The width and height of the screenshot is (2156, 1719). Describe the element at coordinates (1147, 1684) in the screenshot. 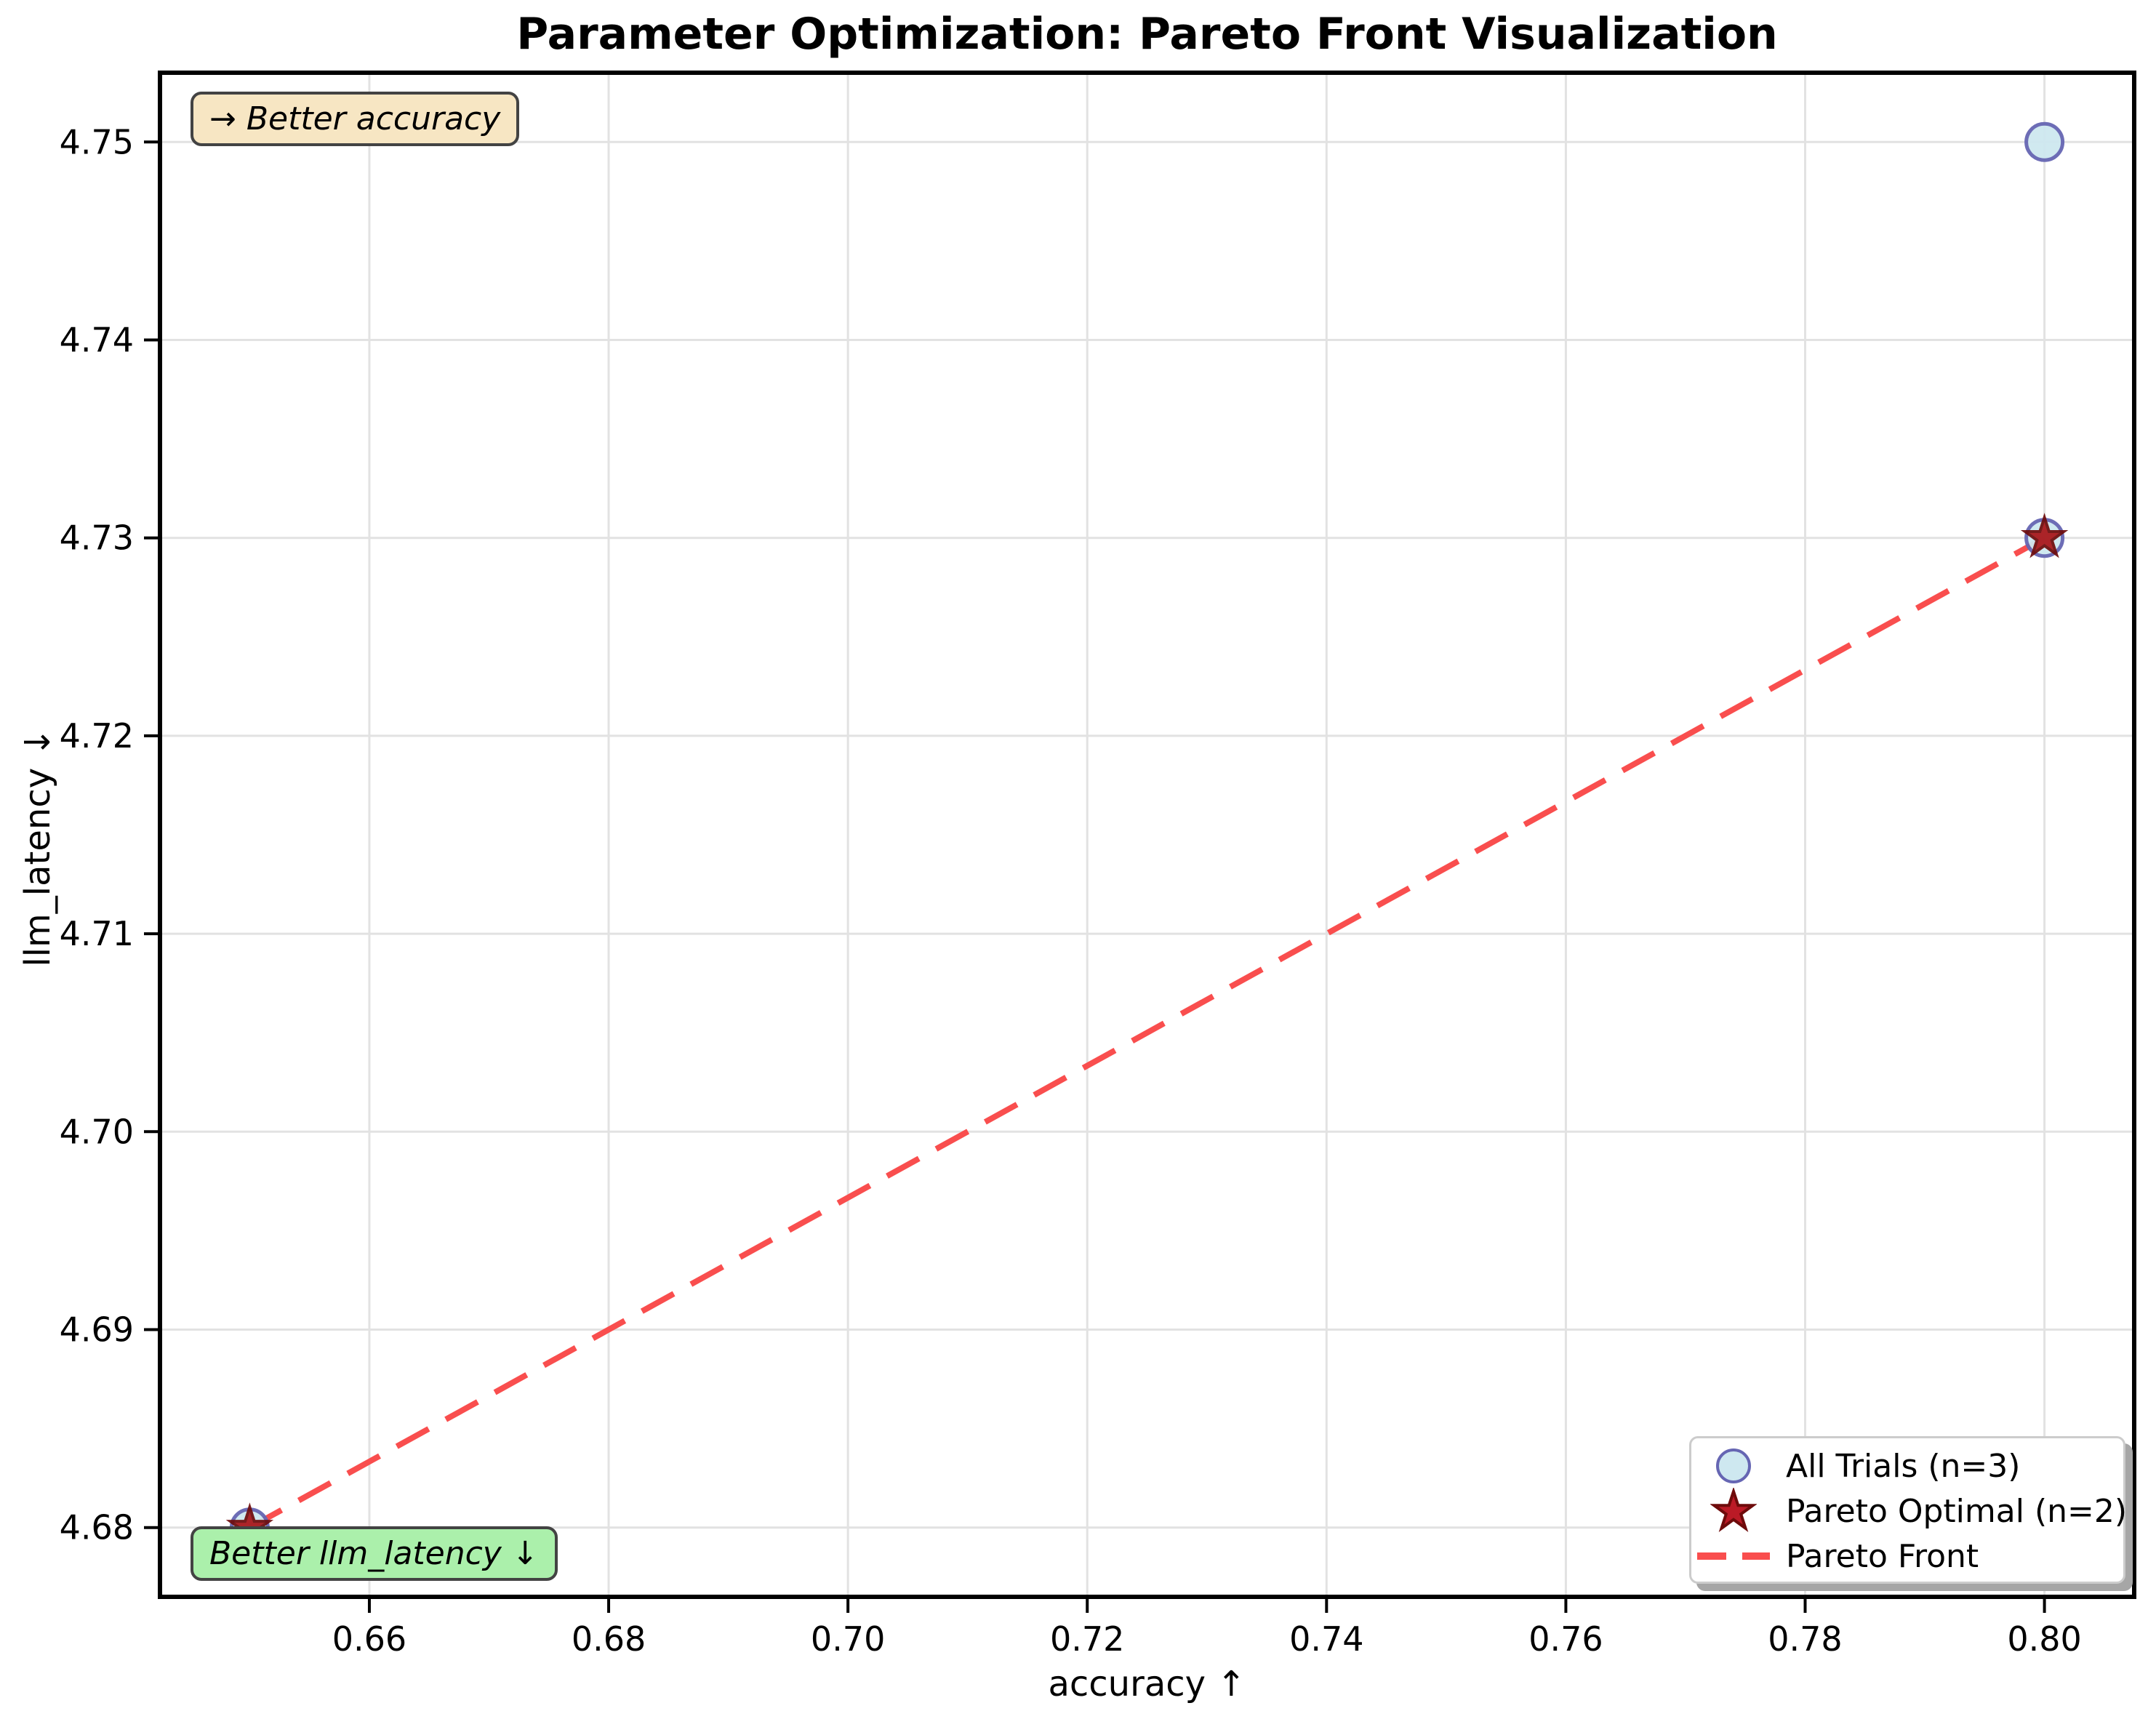

I see `x-axis-label: accuracy ↑` at that location.